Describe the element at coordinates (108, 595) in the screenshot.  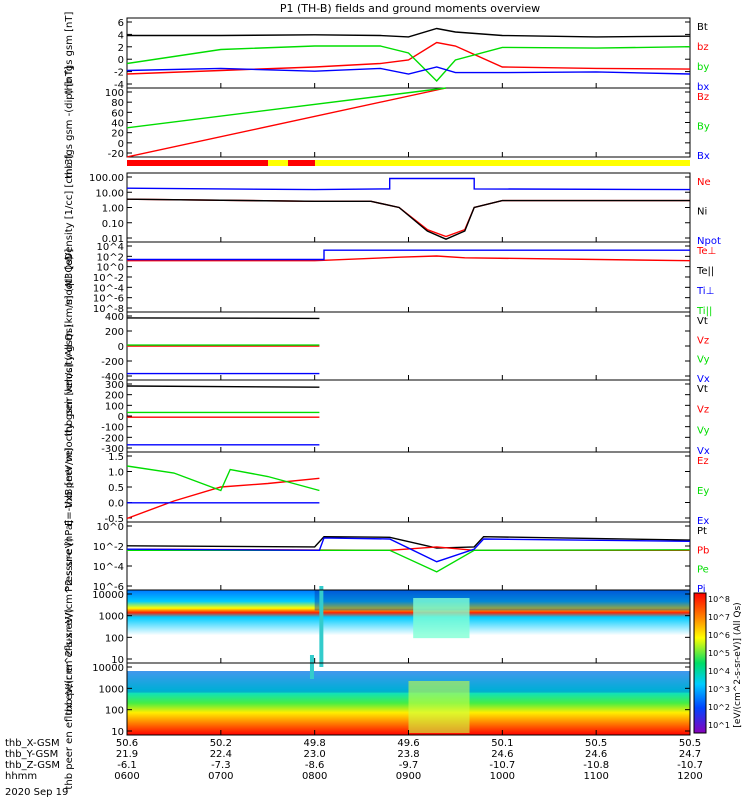
I see `y-tick-label: 10000` at that location.